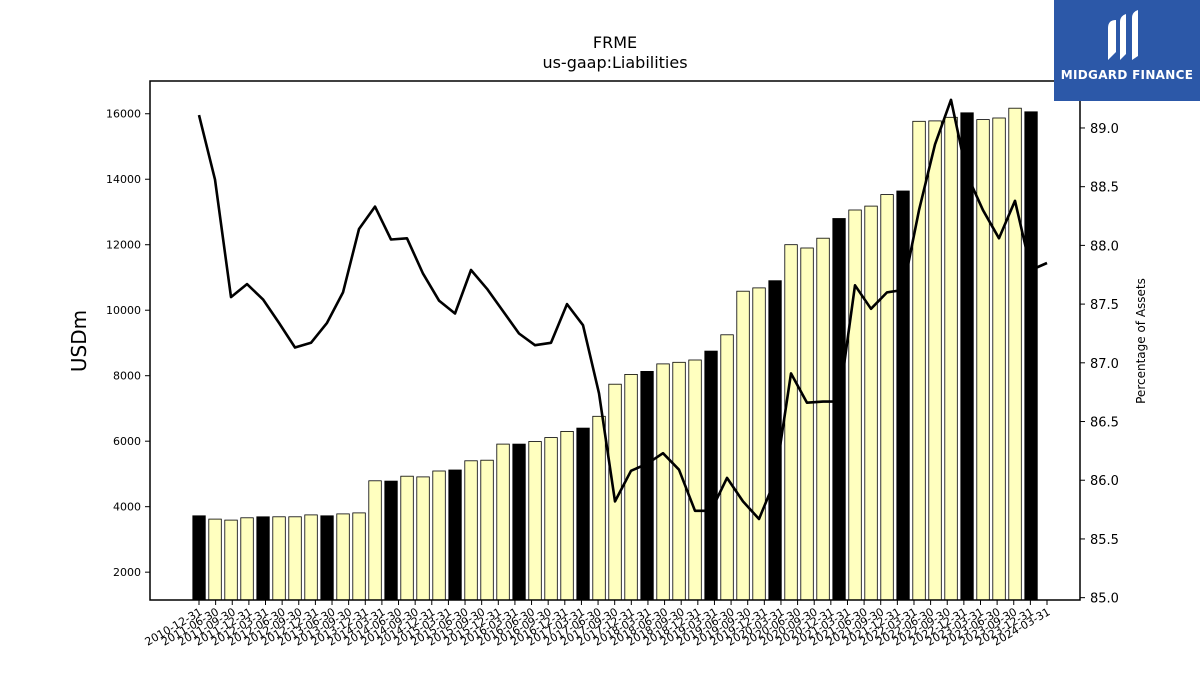  I want to click on left-axis-ticks: 2000 4000 6000 8000 10000 12000 14000 16000, so click(128, 343).